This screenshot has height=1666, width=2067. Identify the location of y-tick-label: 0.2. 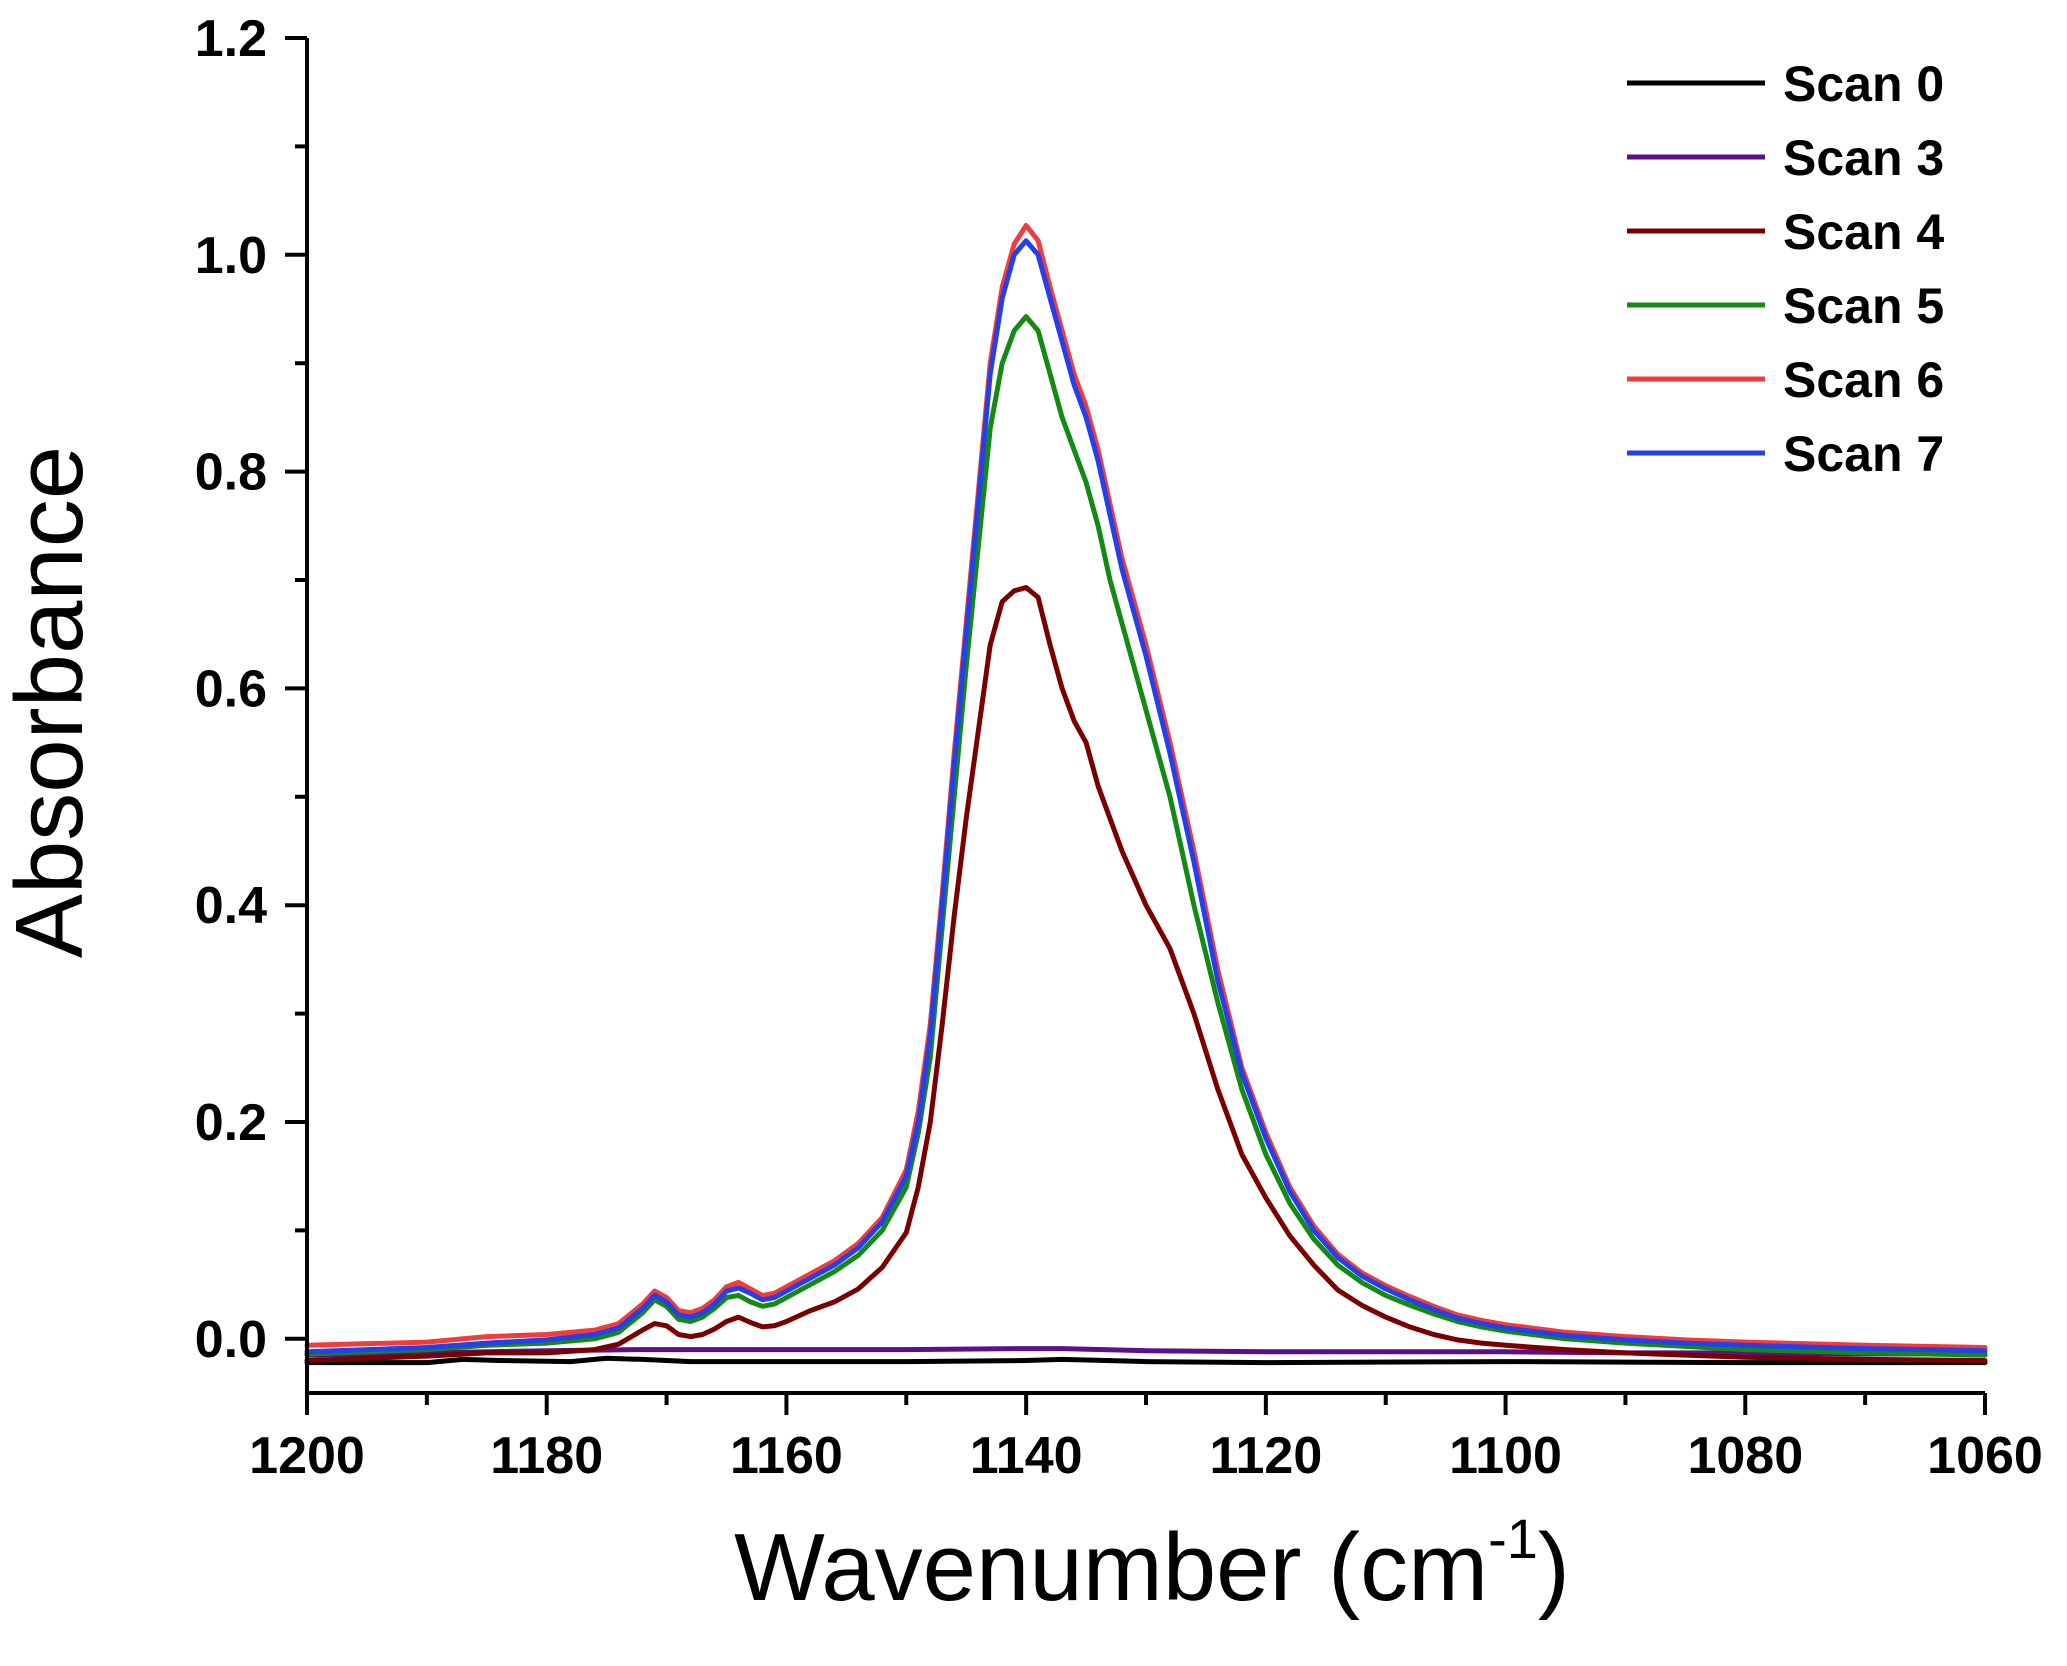
(231, 1123).